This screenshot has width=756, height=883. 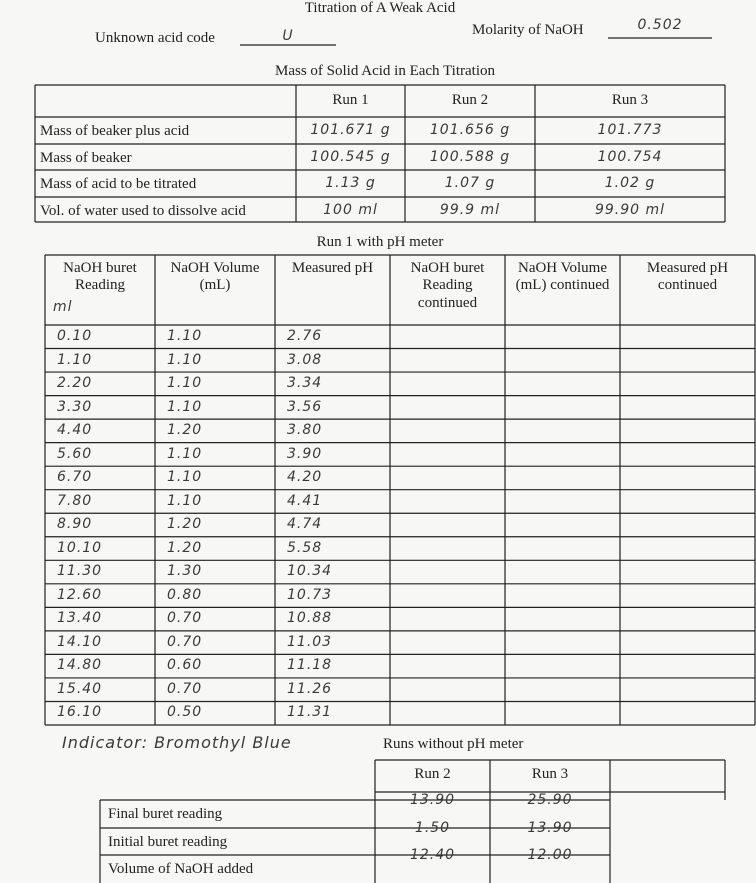 What do you see at coordinates (432, 828) in the screenshot?
I see `cell-value: 1.50` at bounding box center [432, 828].